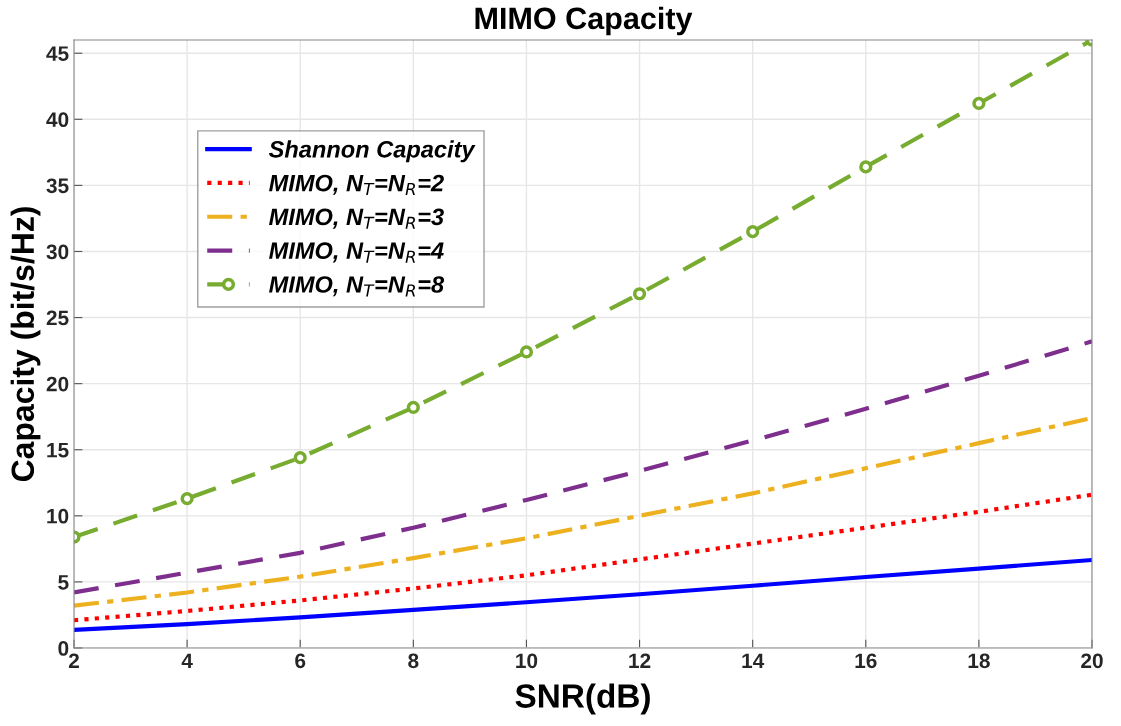  Describe the element at coordinates (413, 661) in the screenshot. I see `x-tick-label: 8` at that location.